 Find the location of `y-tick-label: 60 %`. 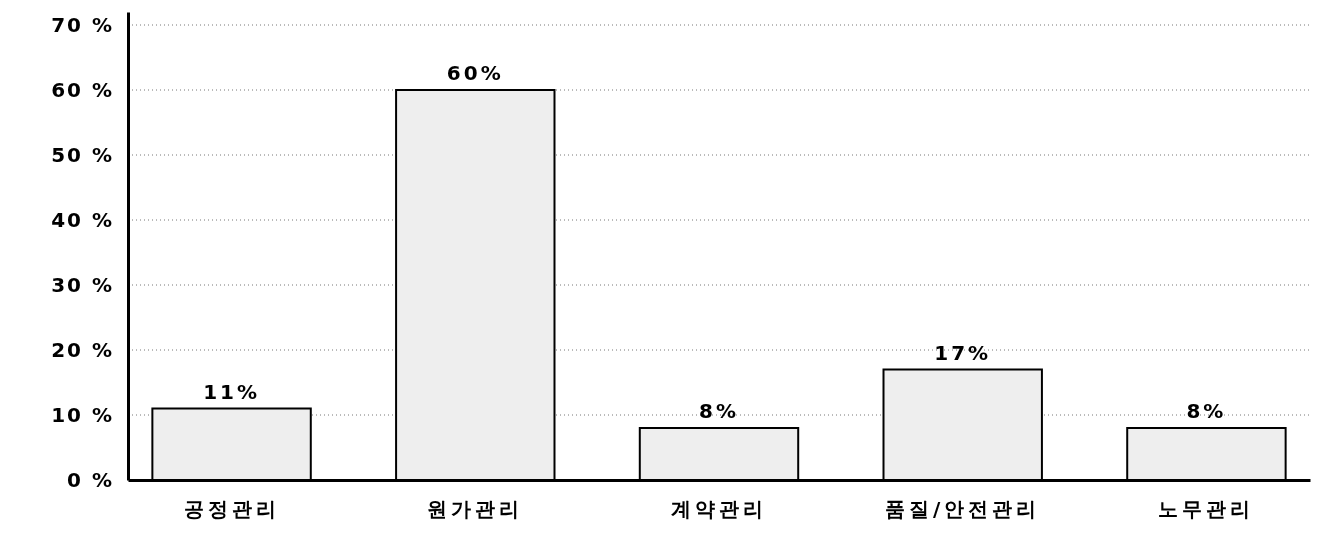

y-tick-label: 60 % is located at coordinates (82, 89).